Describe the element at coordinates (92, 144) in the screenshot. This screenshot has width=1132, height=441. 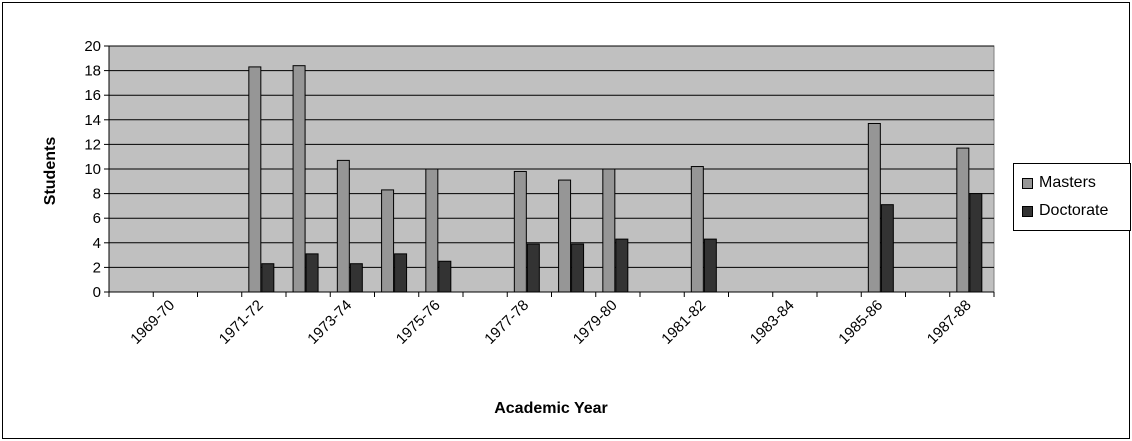
I see `y-tick-label: 12` at that location.